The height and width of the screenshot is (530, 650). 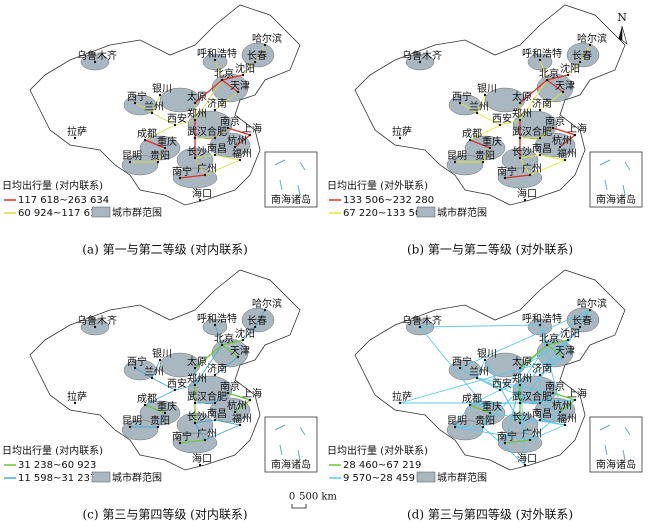 I want to click on city-label: 杭州, so click(x=562, y=405).